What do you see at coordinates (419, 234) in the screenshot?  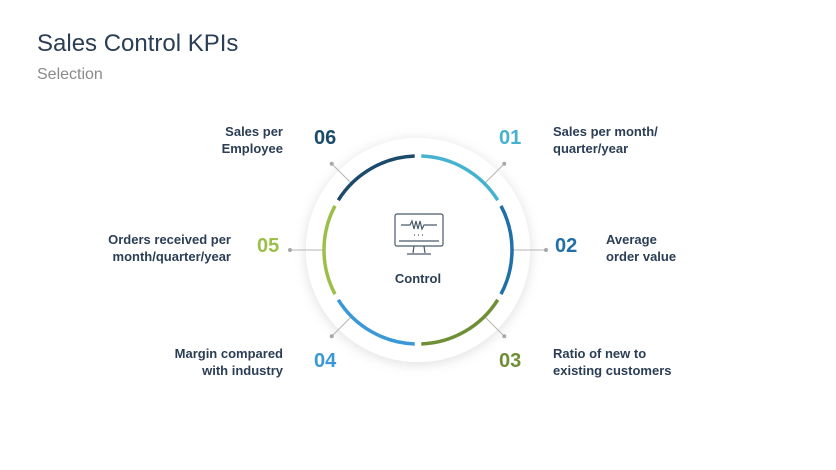 I see `monitor-pulse-icon` at bounding box center [419, 234].